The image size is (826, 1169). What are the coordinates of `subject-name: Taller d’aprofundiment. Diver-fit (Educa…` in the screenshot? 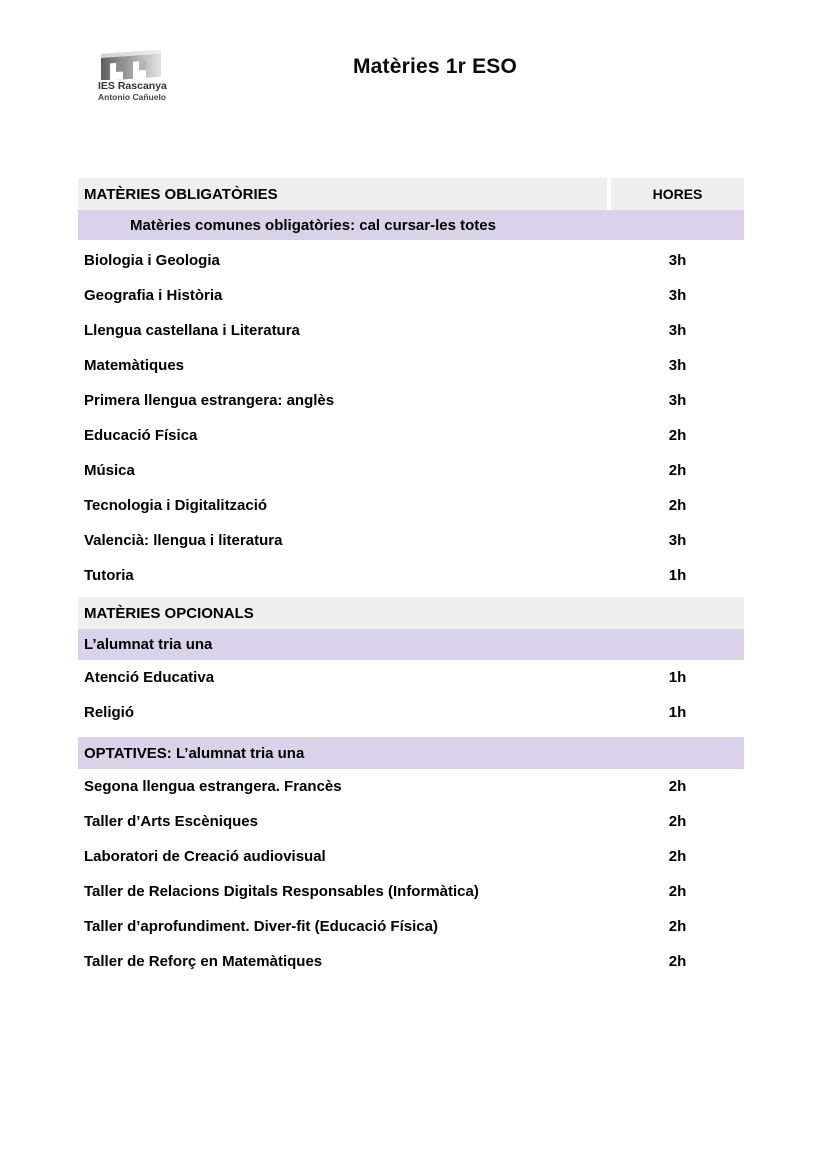 It's located at (261, 926).